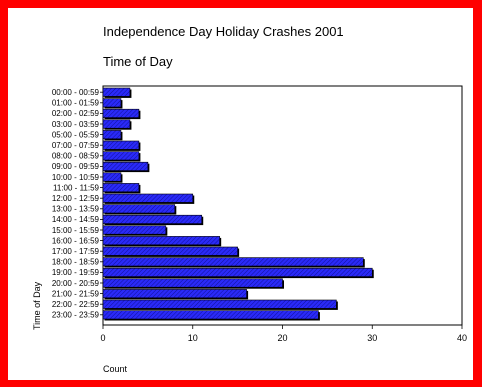 The width and height of the screenshot is (482, 387). I want to click on chart-title: Independence Day Holiday Crashes 2001, so click(223, 31).